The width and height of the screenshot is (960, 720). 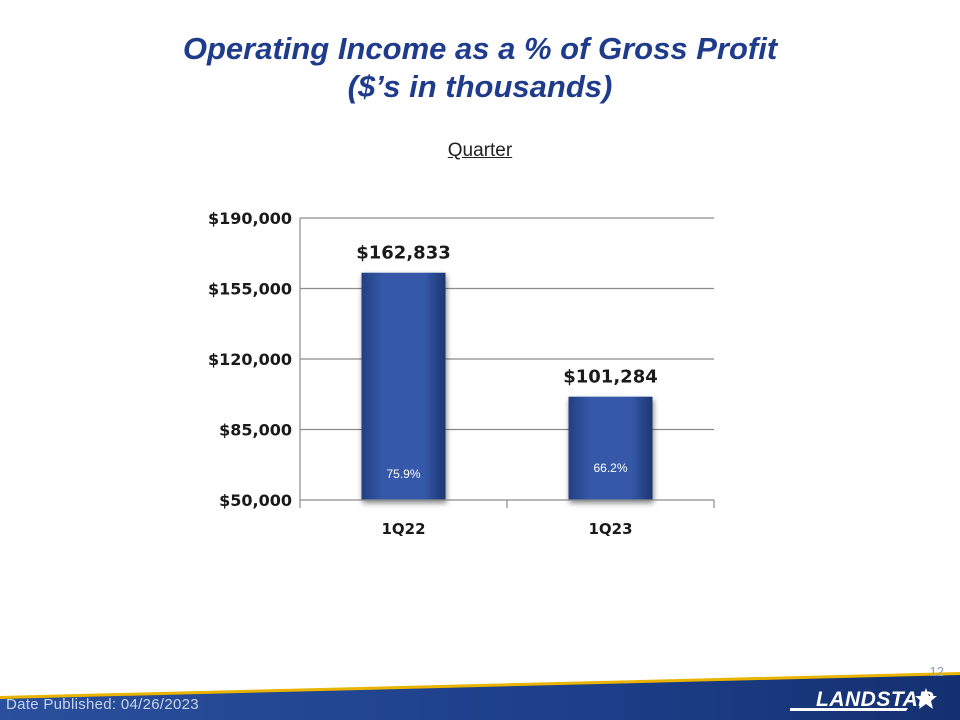 I want to click on page-number: 12, so click(x=936, y=671).